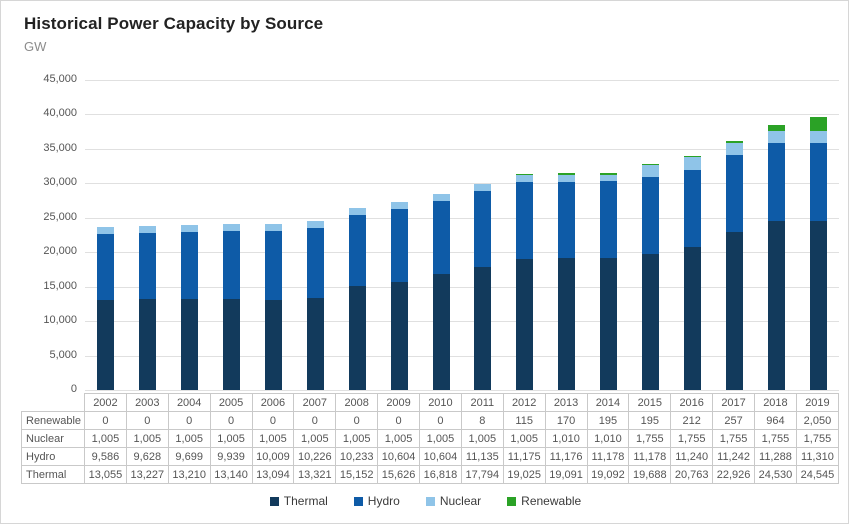 The height and width of the screenshot is (524, 849). I want to click on table-cell: 19,688, so click(650, 474).